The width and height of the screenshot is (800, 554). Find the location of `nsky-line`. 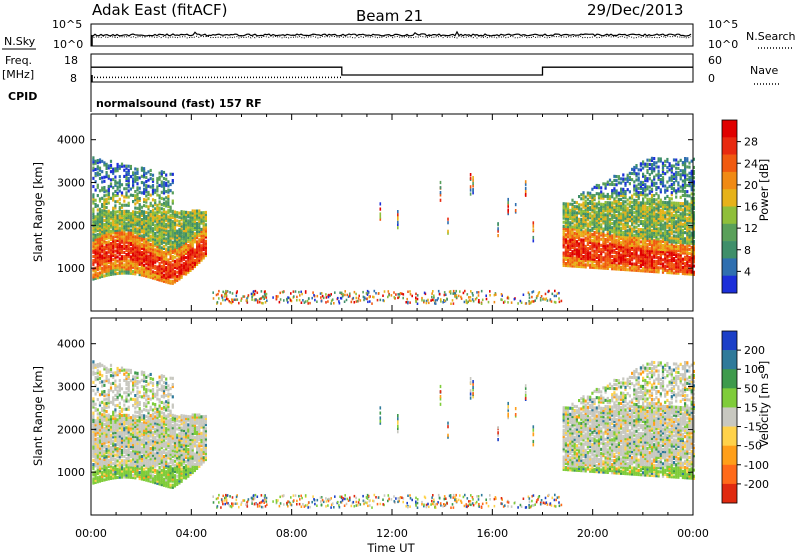

nsky-line is located at coordinates (391, 33).